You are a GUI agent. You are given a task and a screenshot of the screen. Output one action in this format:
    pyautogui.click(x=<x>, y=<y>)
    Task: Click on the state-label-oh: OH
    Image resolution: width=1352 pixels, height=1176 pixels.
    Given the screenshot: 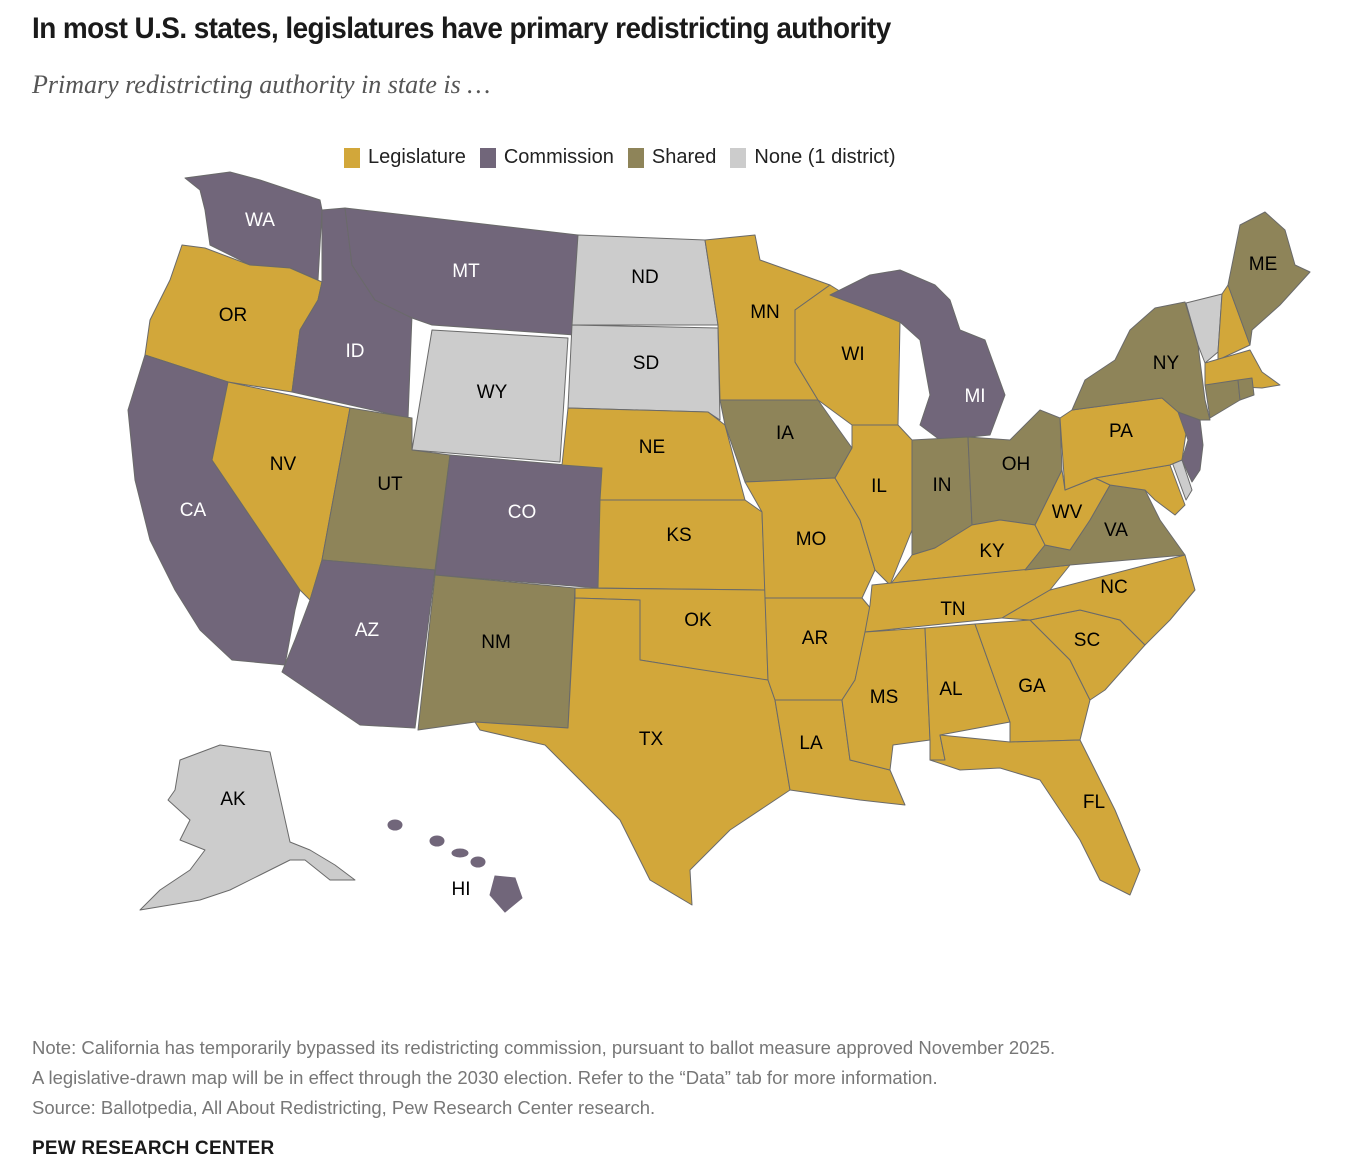 What is the action you would take?
    pyautogui.click(x=1016, y=464)
    